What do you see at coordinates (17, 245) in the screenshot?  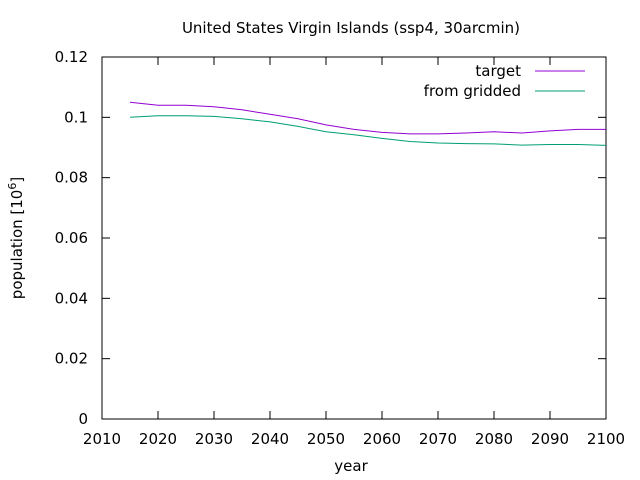 I see `y-axis-label-main: population [10` at bounding box center [17, 245].